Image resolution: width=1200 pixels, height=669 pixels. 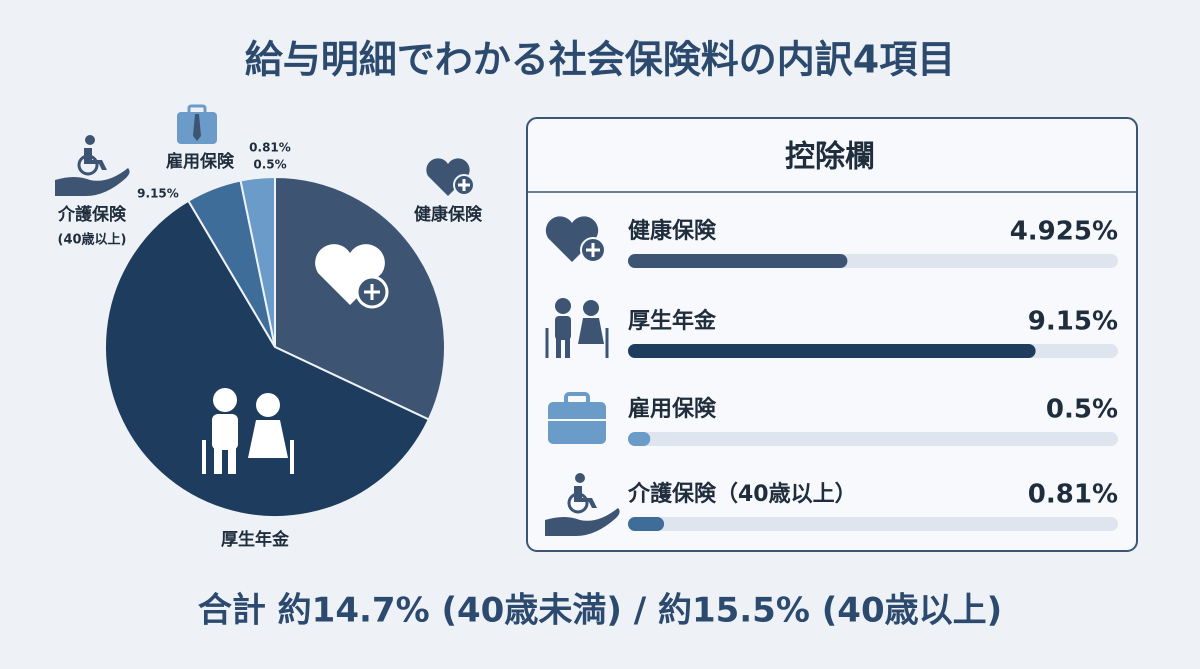 I want to click on item-name: 雇用保険, so click(x=672, y=409).